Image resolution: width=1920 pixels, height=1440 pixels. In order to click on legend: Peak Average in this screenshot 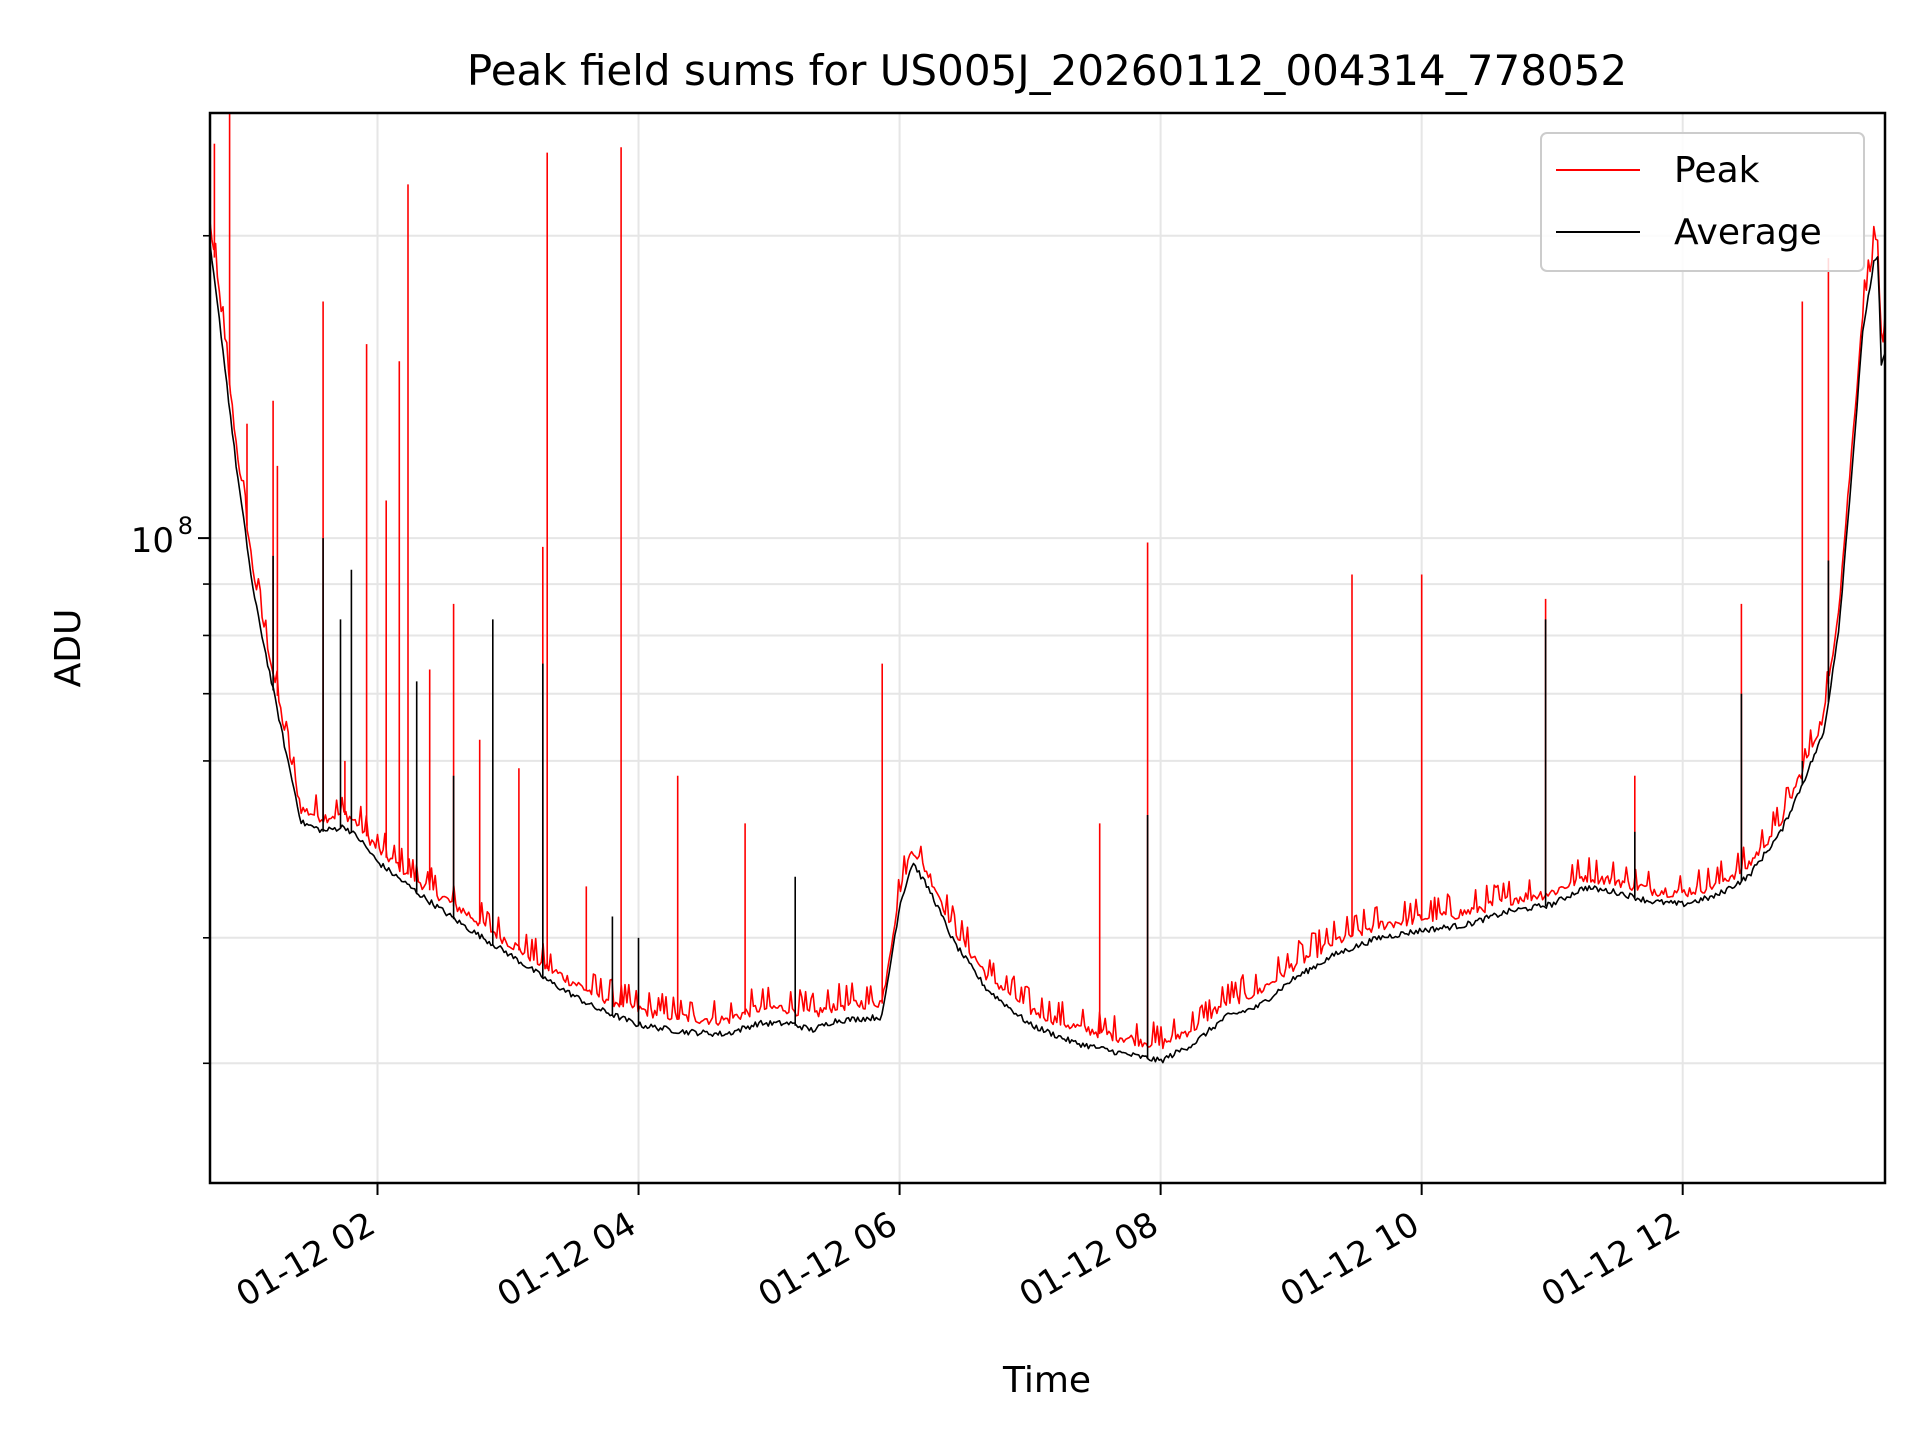, I will do `click(1702, 202)`.